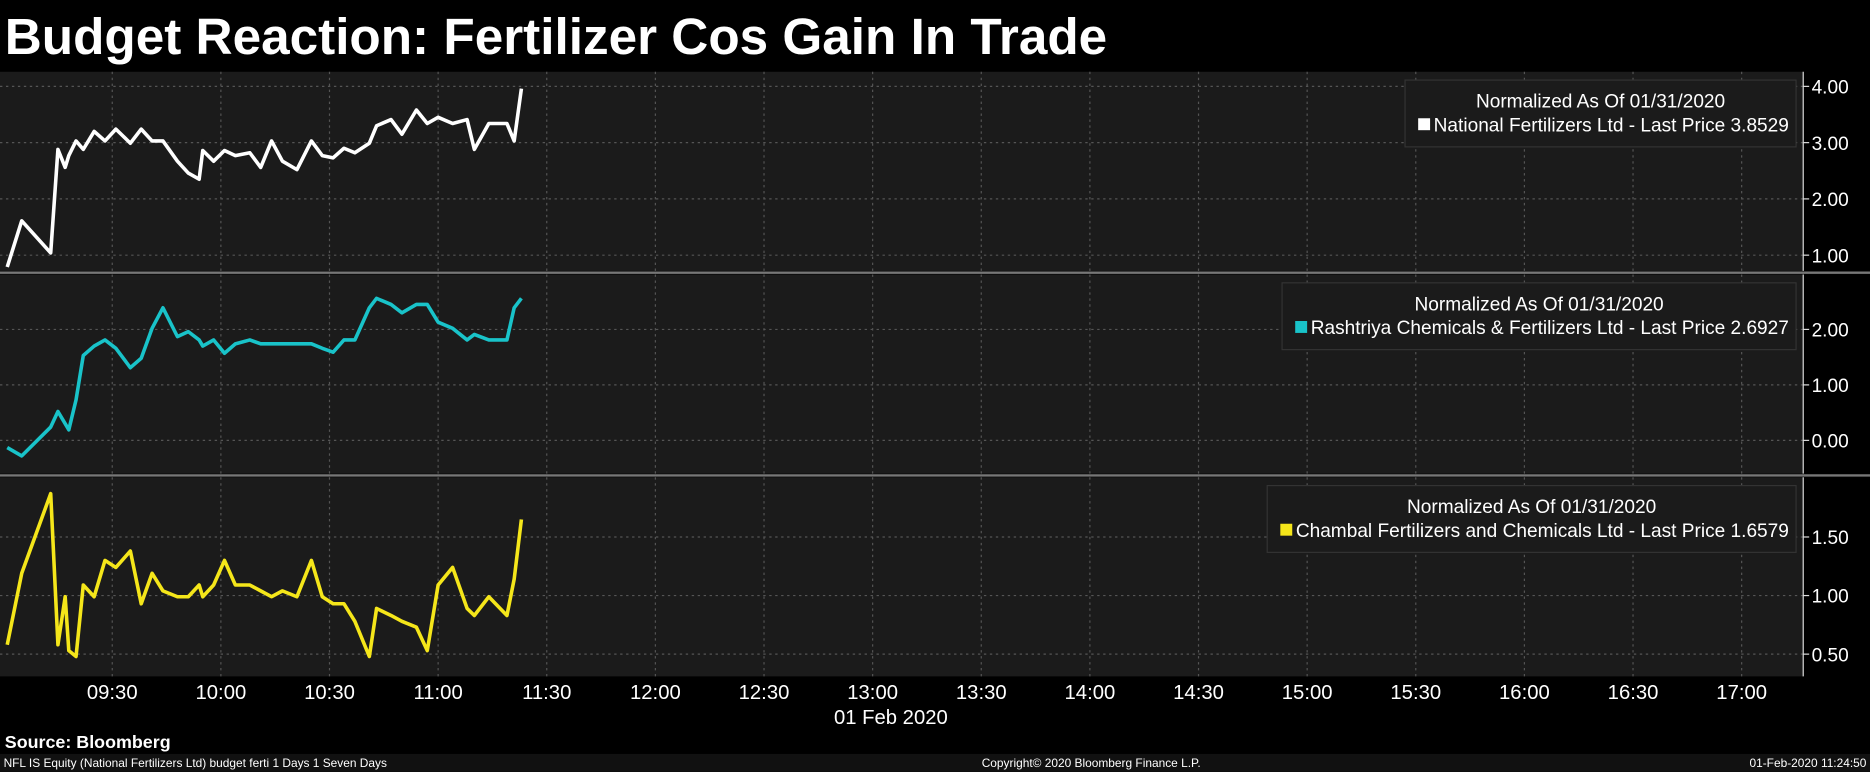  What do you see at coordinates (1091, 763) in the screenshot?
I see `footer-copyright: Copyright© 2020 Bloomberg Finance L.P.` at bounding box center [1091, 763].